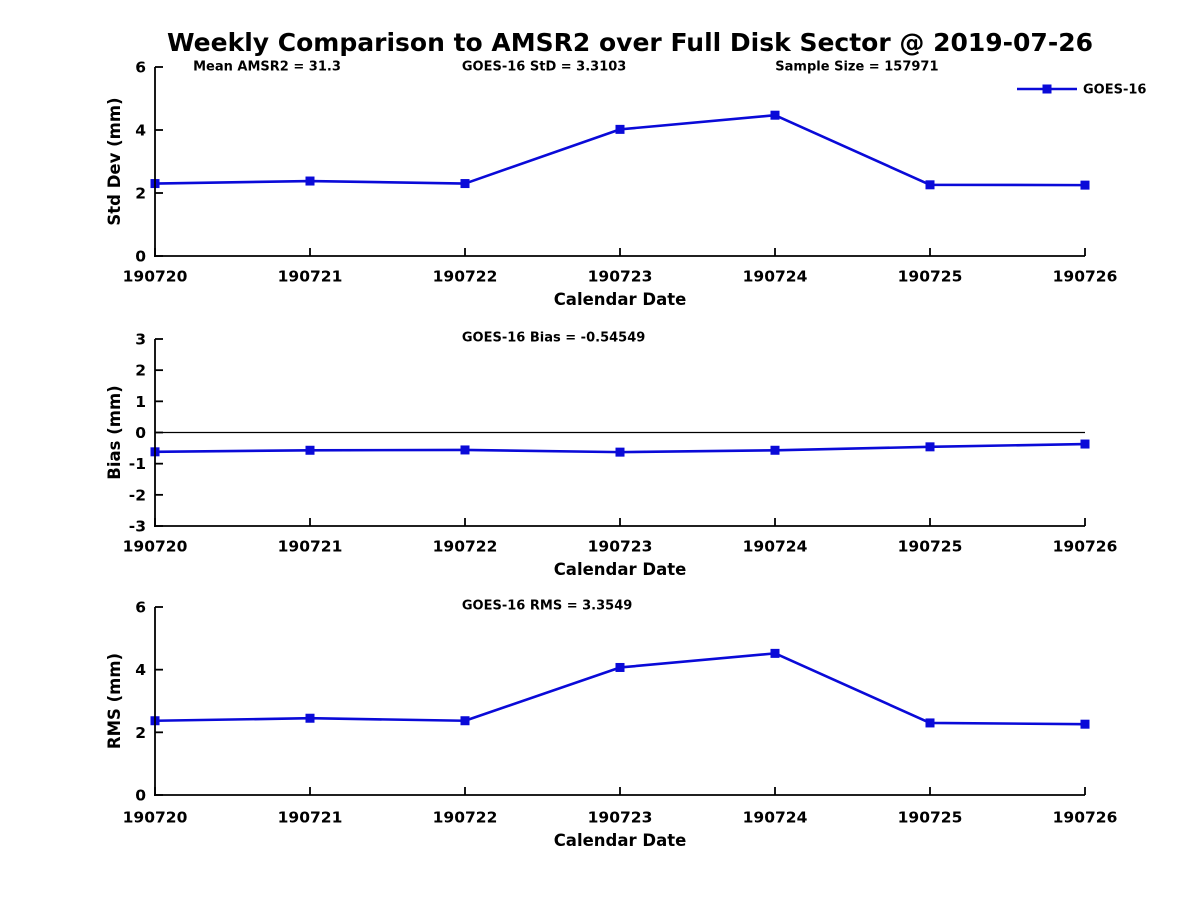 The height and width of the screenshot is (900, 1200). What do you see at coordinates (114, 161) in the screenshot?
I see `y-axis-label: Std Dev (mm)` at bounding box center [114, 161].